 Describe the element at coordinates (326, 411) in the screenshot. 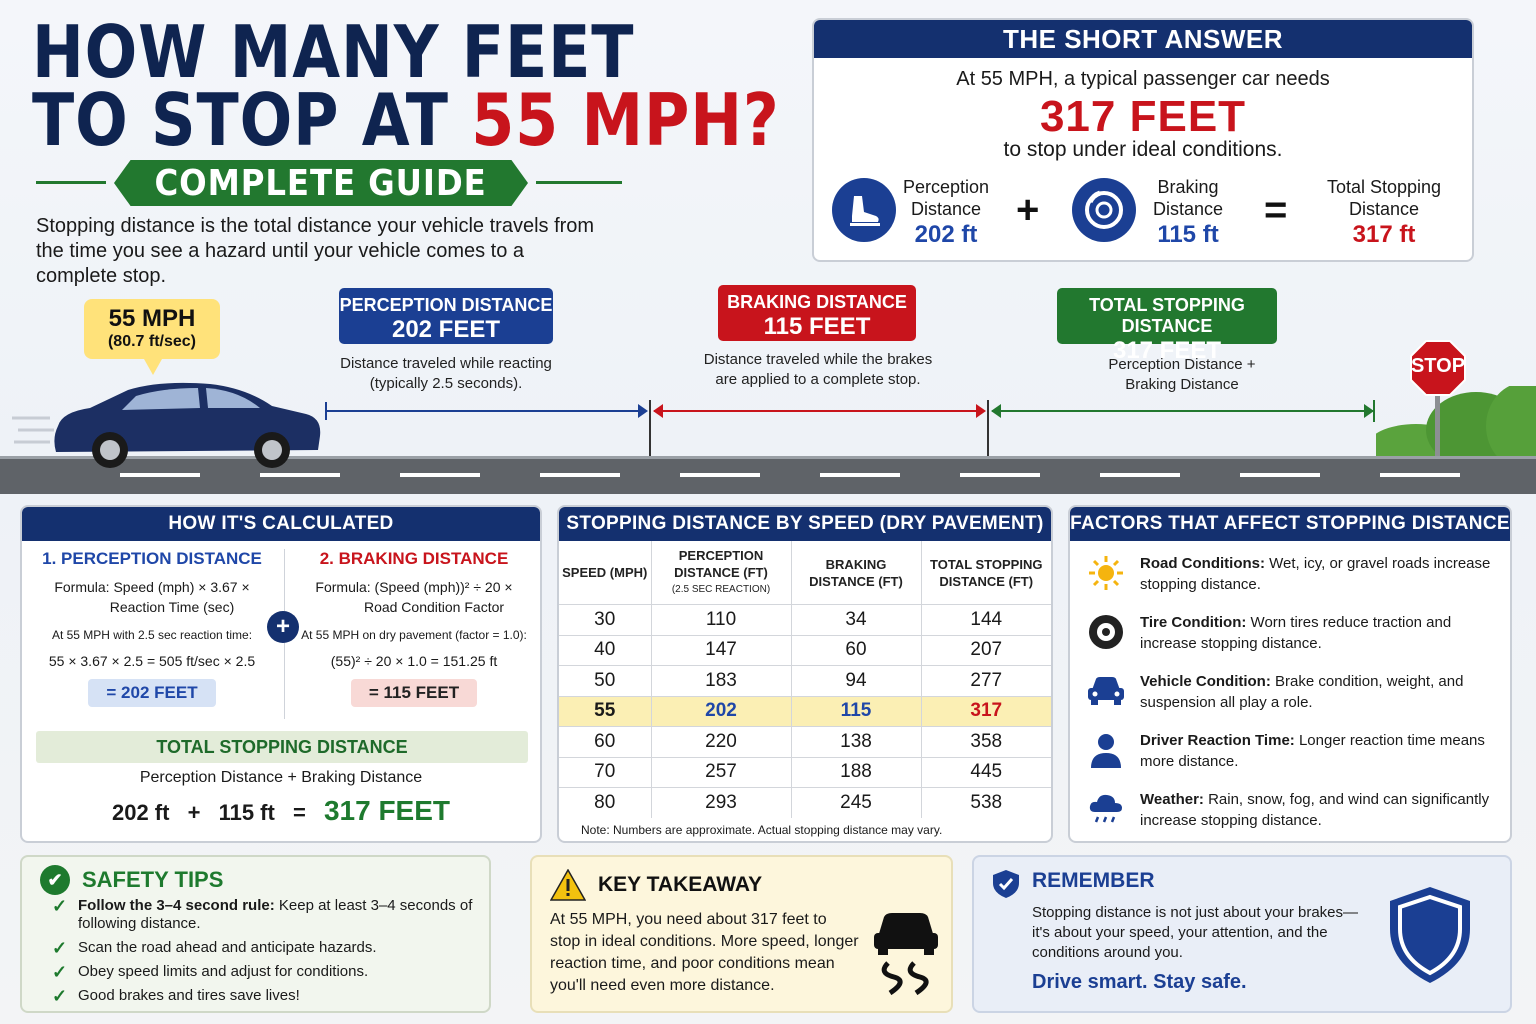

I see `perception-arrow-start` at that location.